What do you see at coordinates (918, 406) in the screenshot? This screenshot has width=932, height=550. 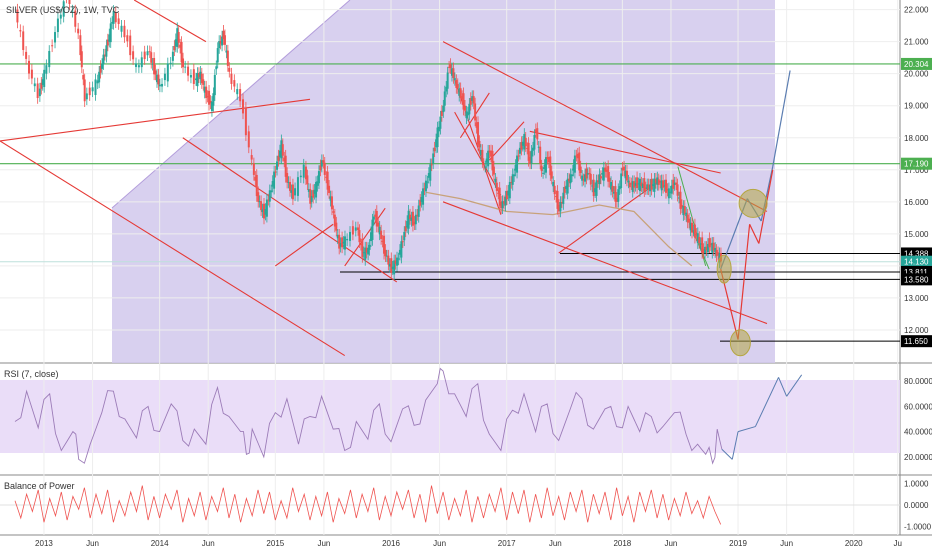 I see `rsi-tick-label: 60.0000` at bounding box center [918, 406].